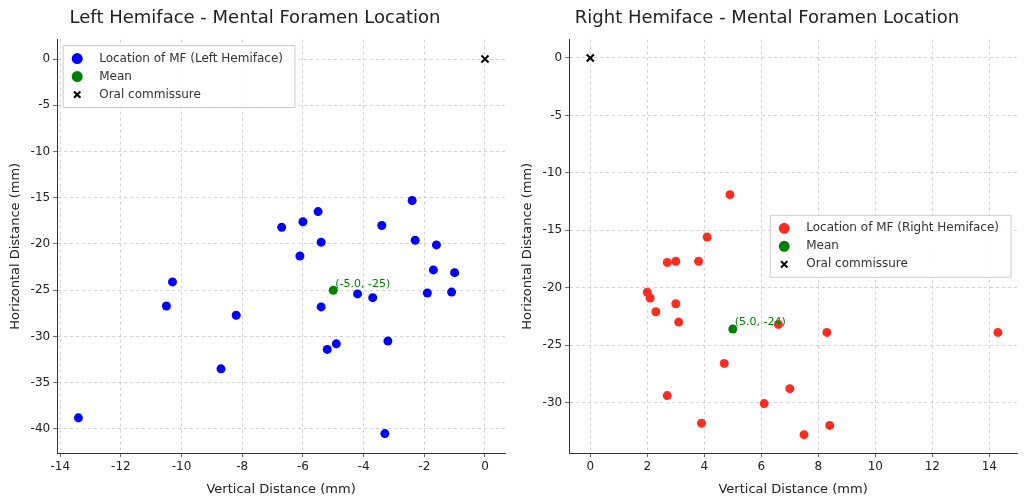  I want to click on y-tick-label: -35, so click(40, 381).